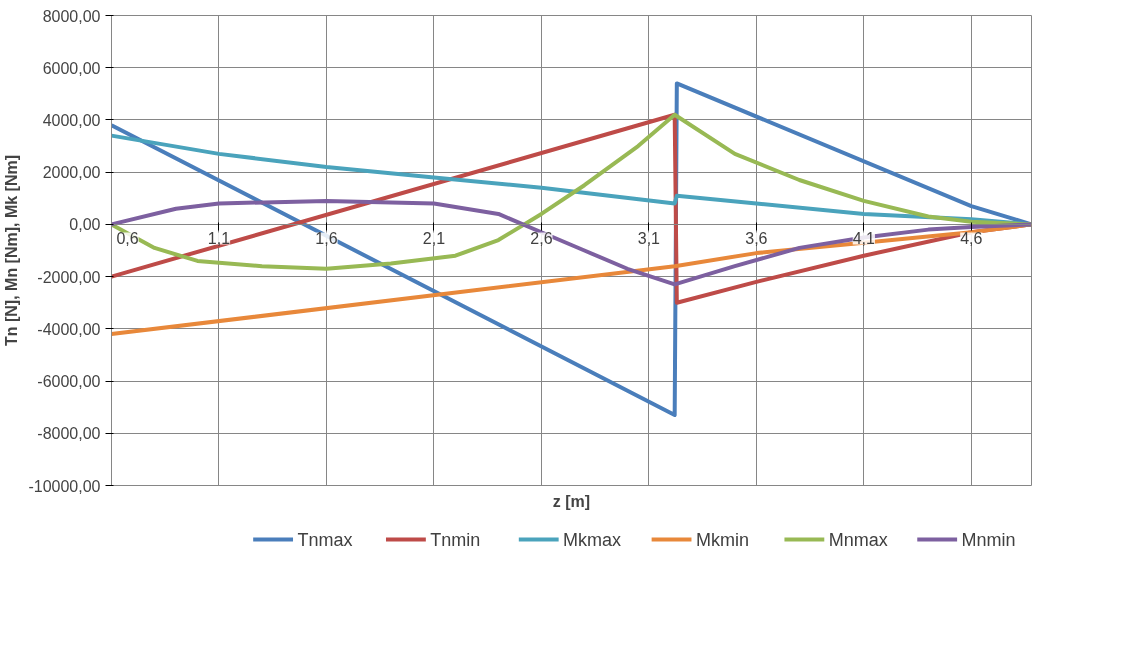  What do you see at coordinates (71, 173) in the screenshot?
I see `y-tick-label: 2000,00` at bounding box center [71, 173].